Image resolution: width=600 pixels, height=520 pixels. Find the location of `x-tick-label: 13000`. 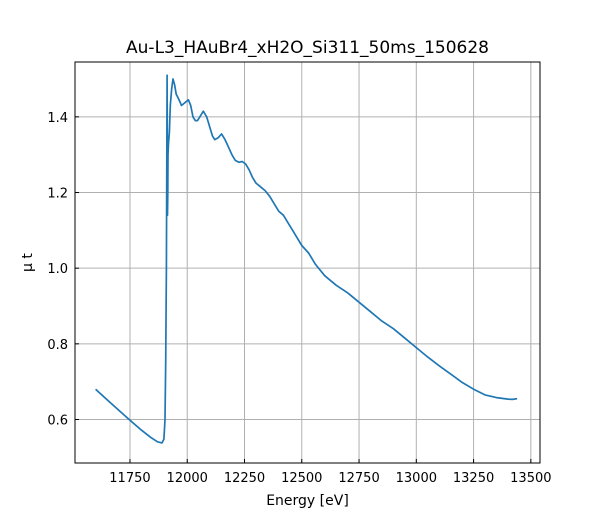

x-tick-label: 13000 is located at coordinates (416, 478).